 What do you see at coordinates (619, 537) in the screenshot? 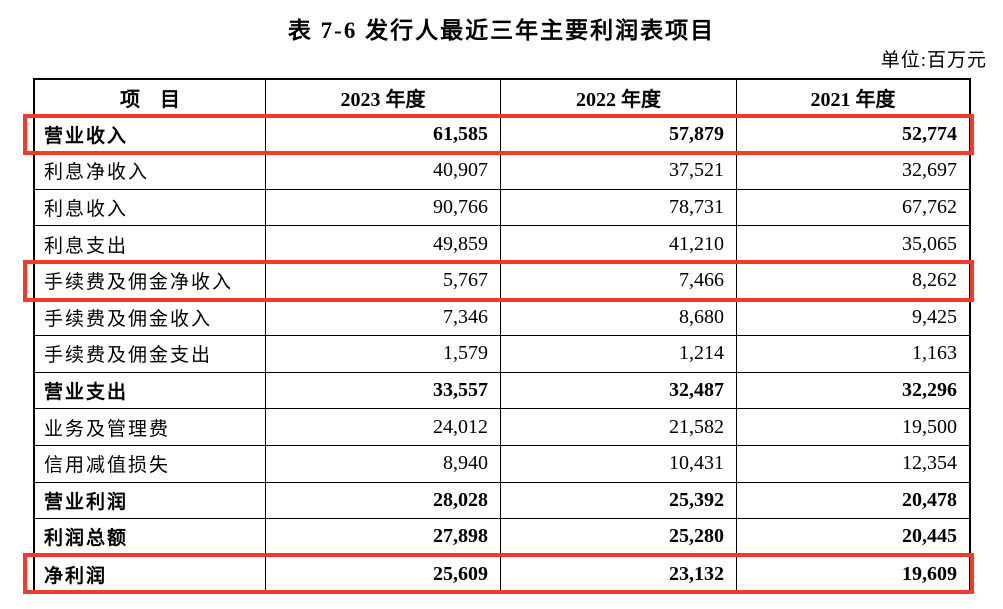
I see `value-2022: 25,280` at bounding box center [619, 537].